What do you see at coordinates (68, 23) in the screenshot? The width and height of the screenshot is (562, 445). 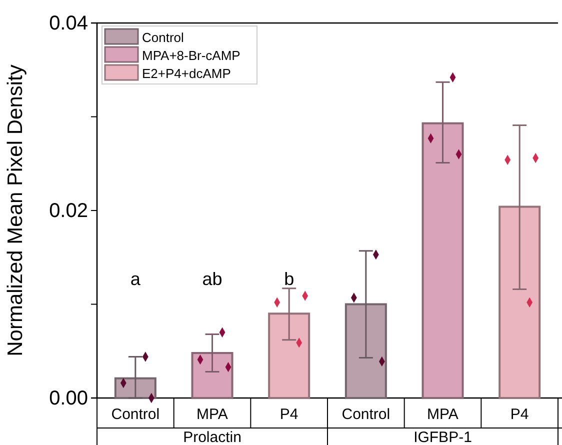 I see `y-tick-label: 0.04` at bounding box center [68, 23].